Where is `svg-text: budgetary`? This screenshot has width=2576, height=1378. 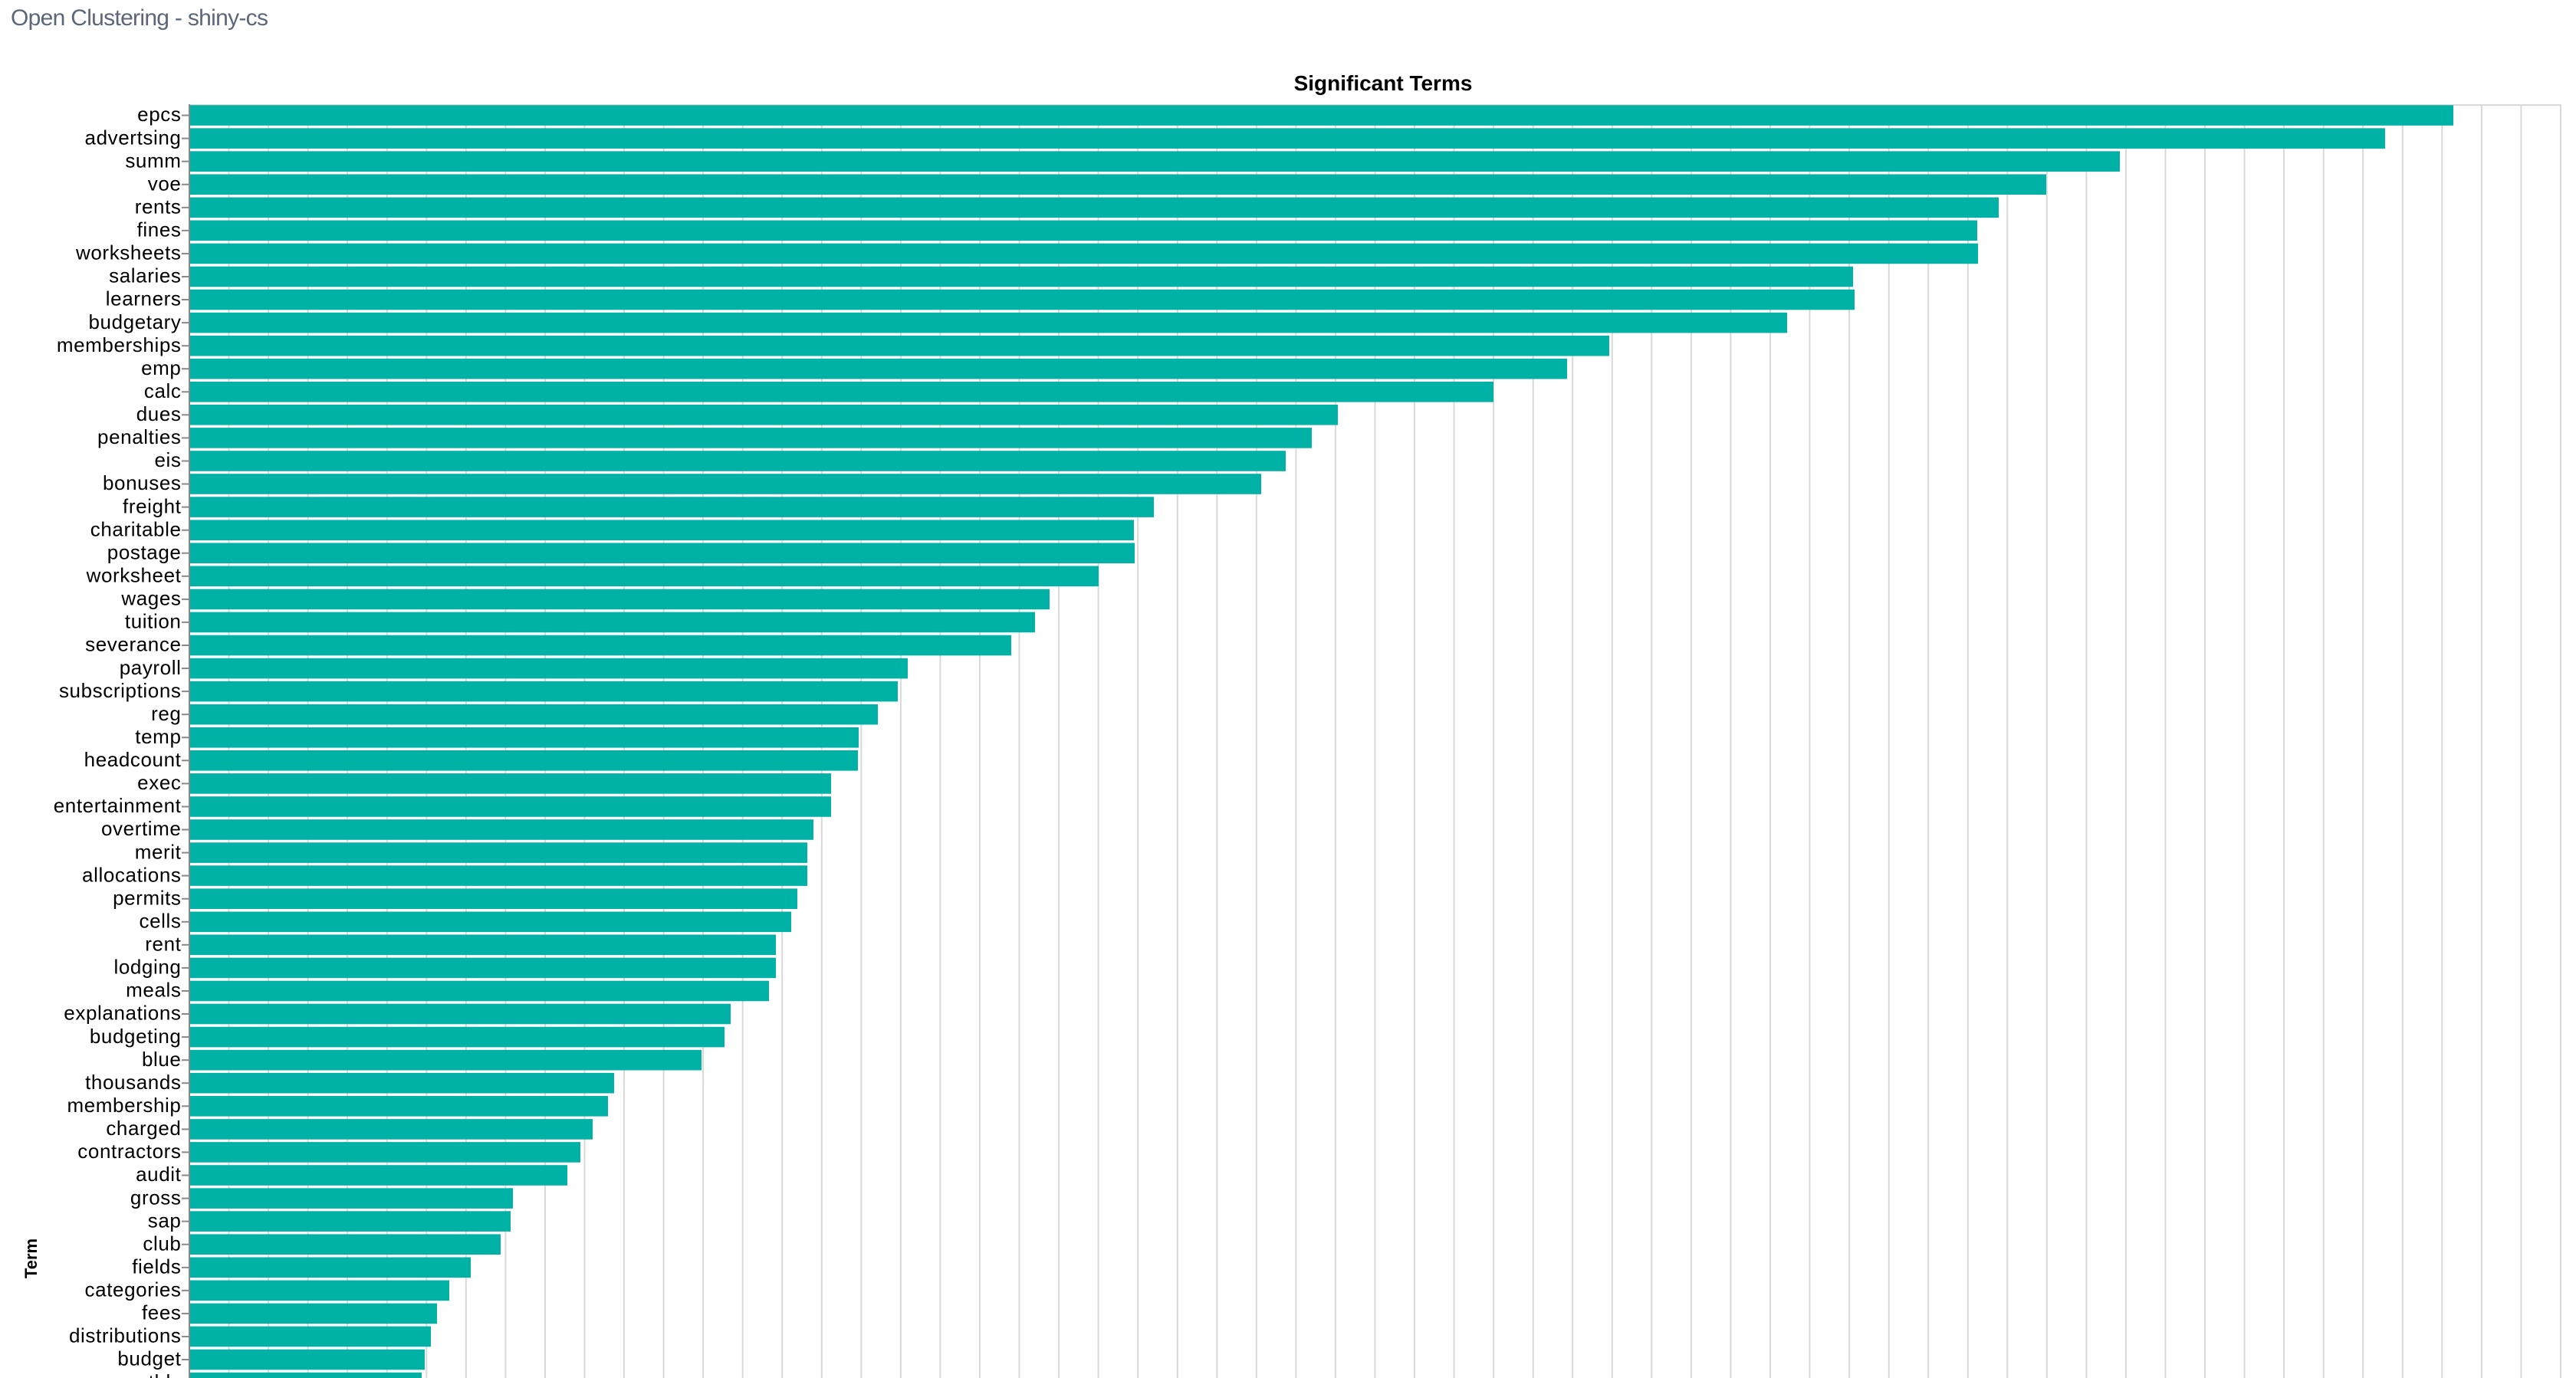 svg-text: budgetary is located at coordinates (134, 321).